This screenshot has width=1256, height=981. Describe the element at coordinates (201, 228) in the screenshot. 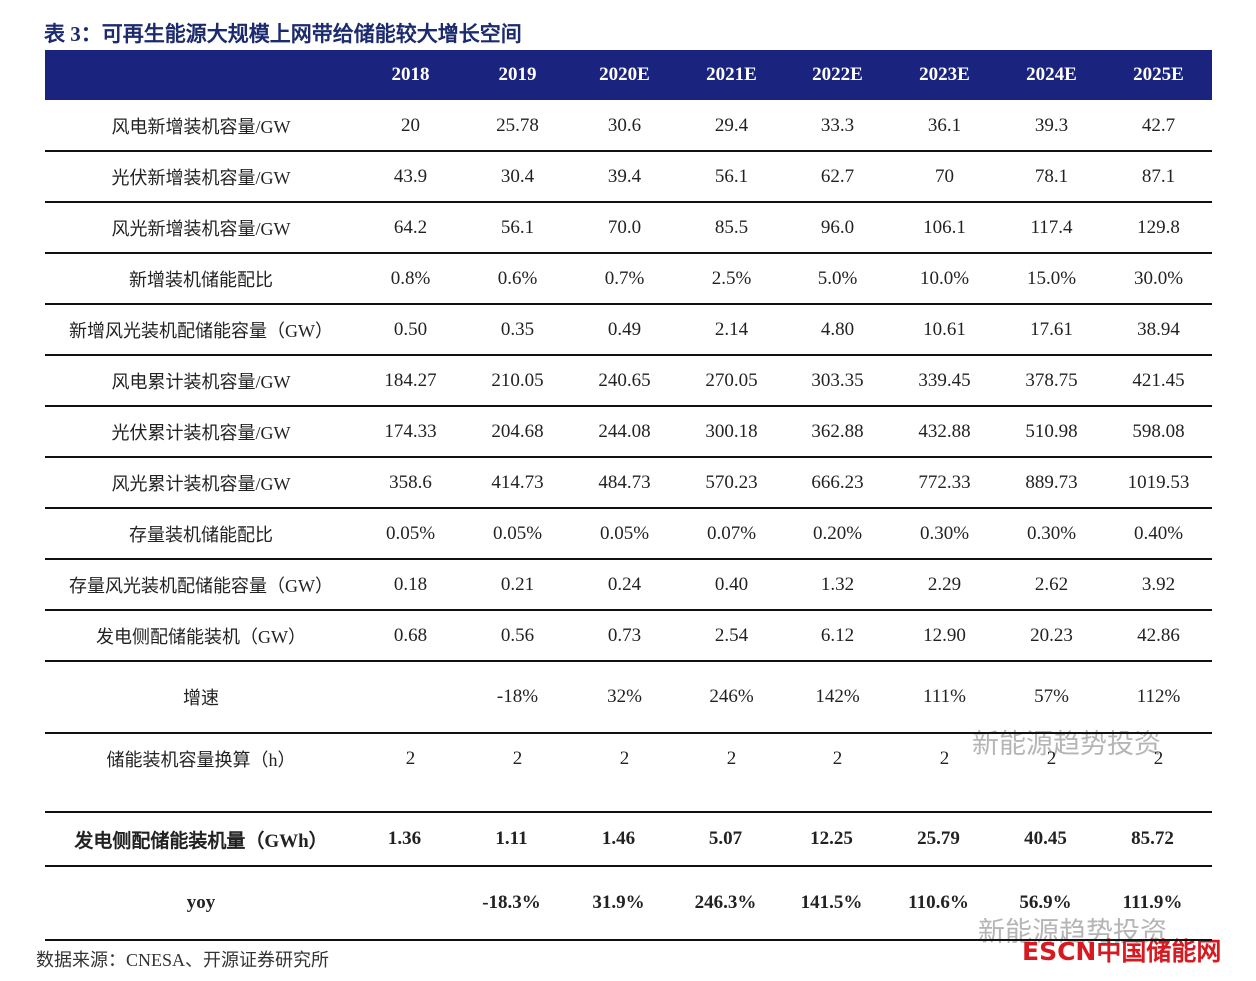

I see `row-label: 风光新增装机容量/GW` at that location.